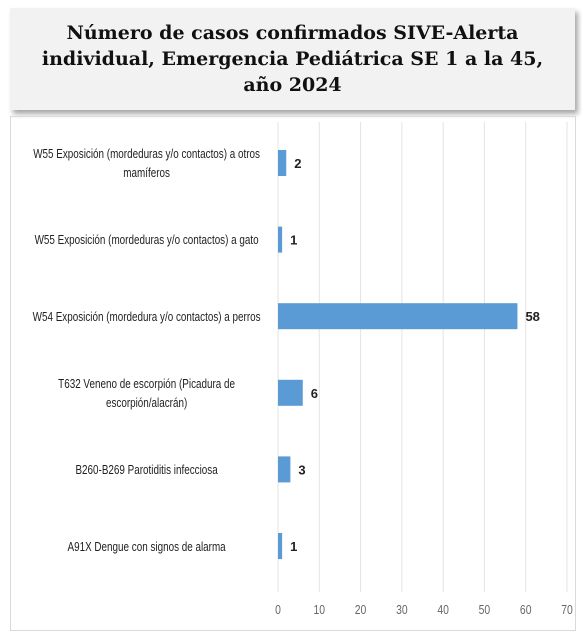 This screenshot has height=633, width=582. Describe the element at coordinates (297, 163) in the screenshot. I see `value-label: 2` at that location.